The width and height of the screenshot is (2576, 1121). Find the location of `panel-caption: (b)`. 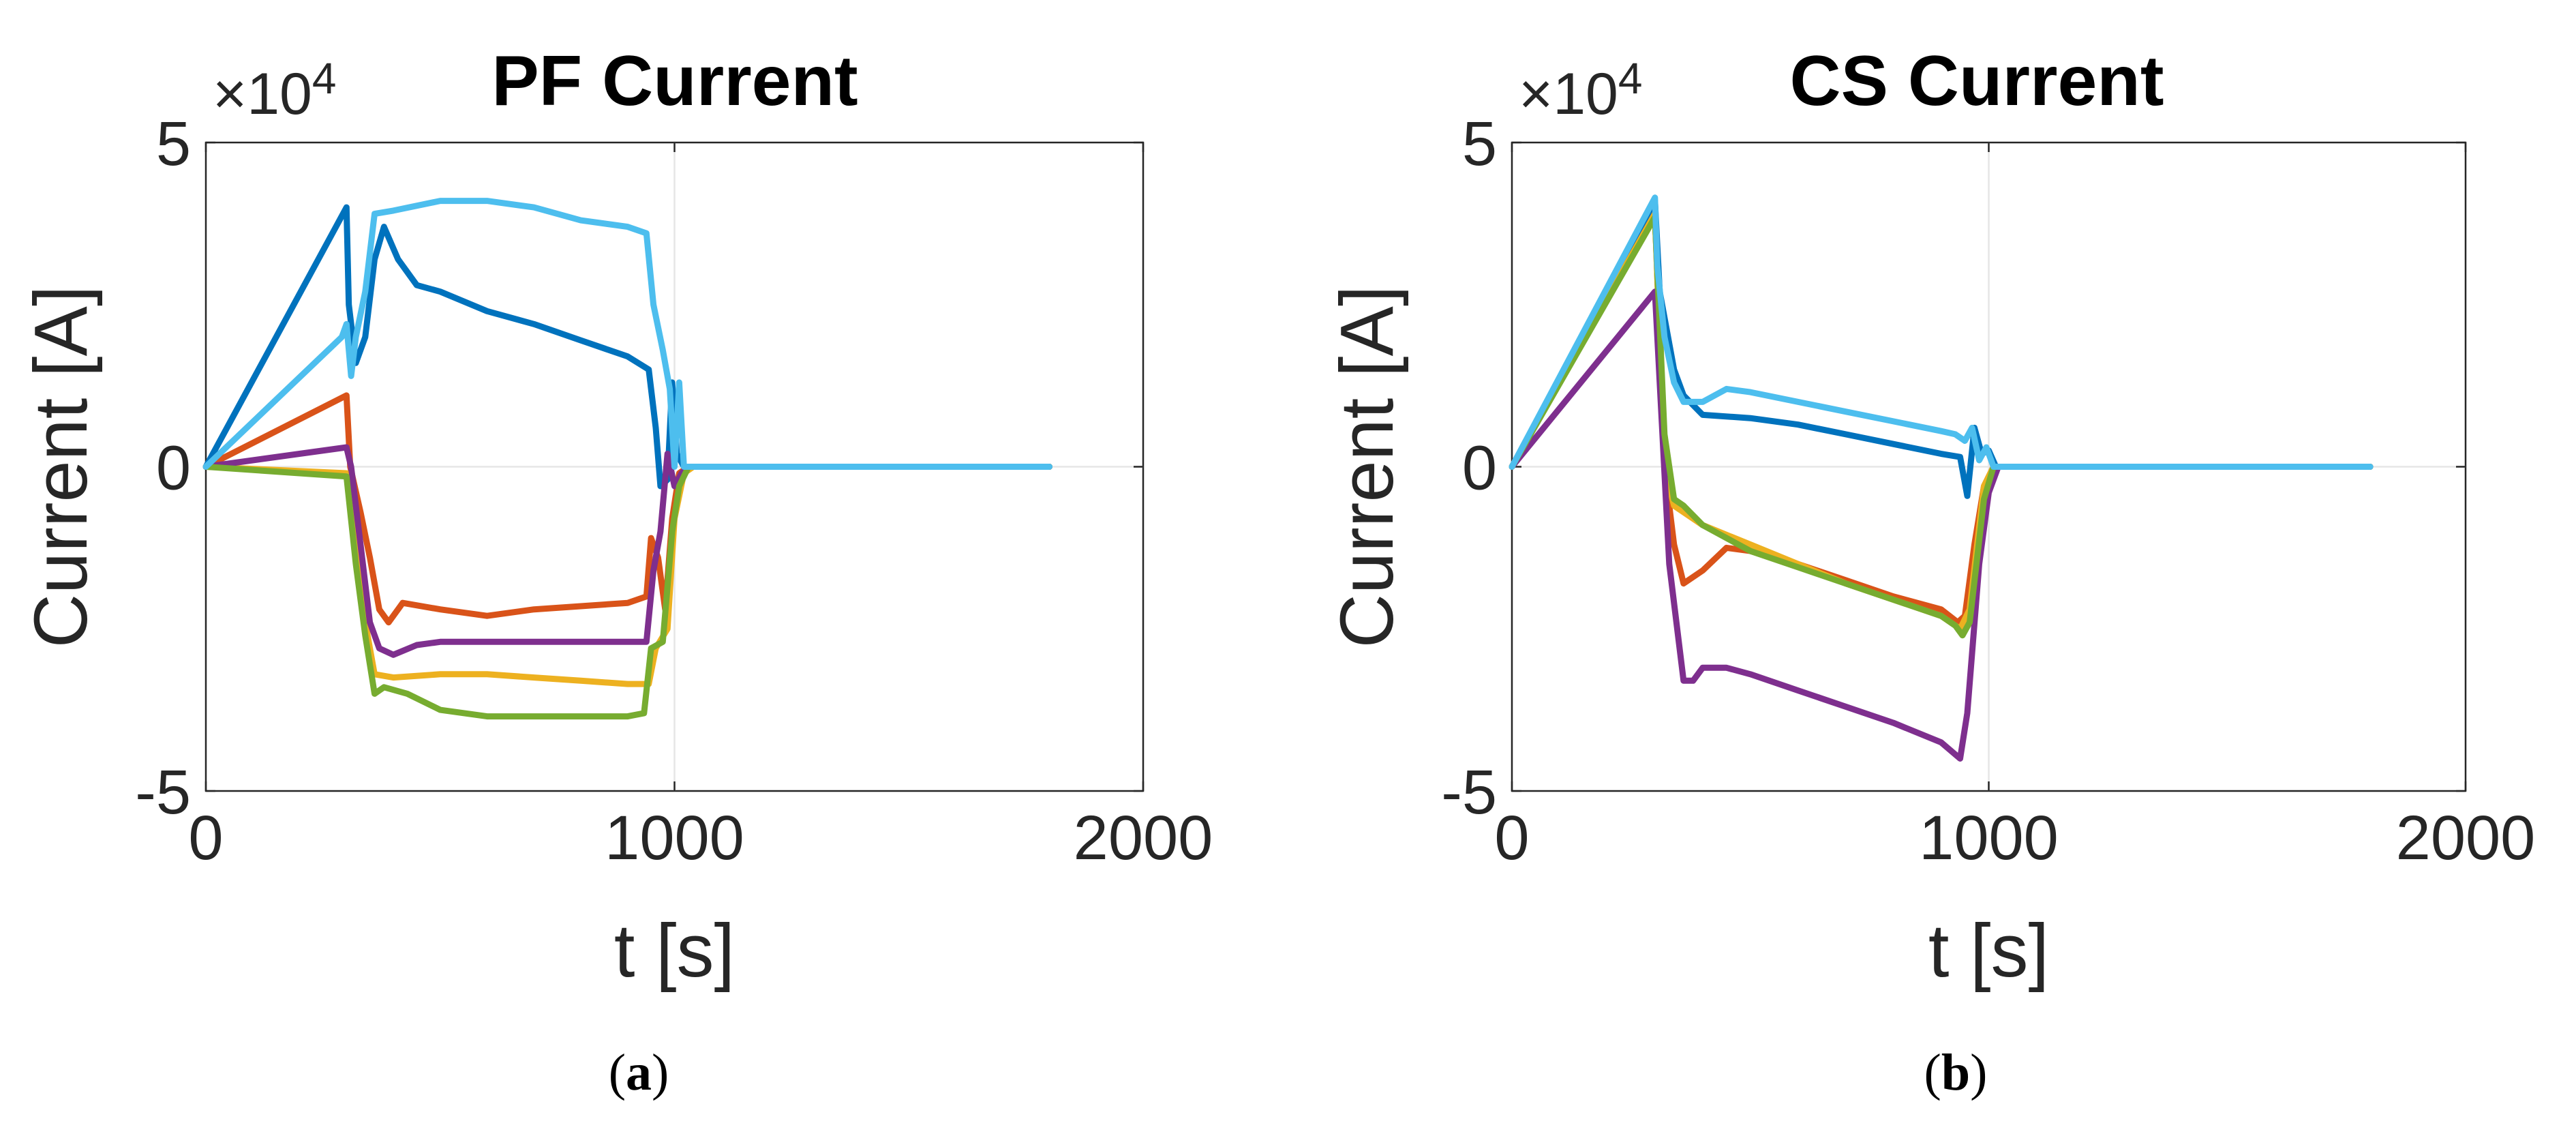

panel-caption: (b) is located at coordinates (1956, 1072).